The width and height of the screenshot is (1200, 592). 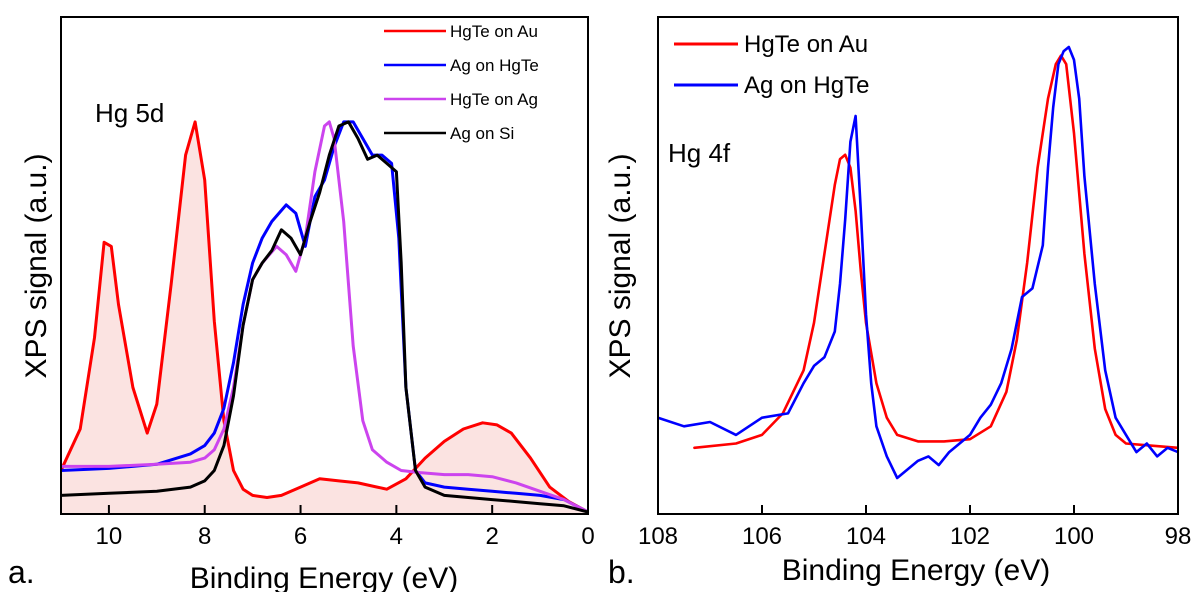 What do you see at coordinates (36, 265) in the screenshot?
I see `panel-a-y-axis-title: XPS signal (a.u.)` at bounding box center [36, 265].